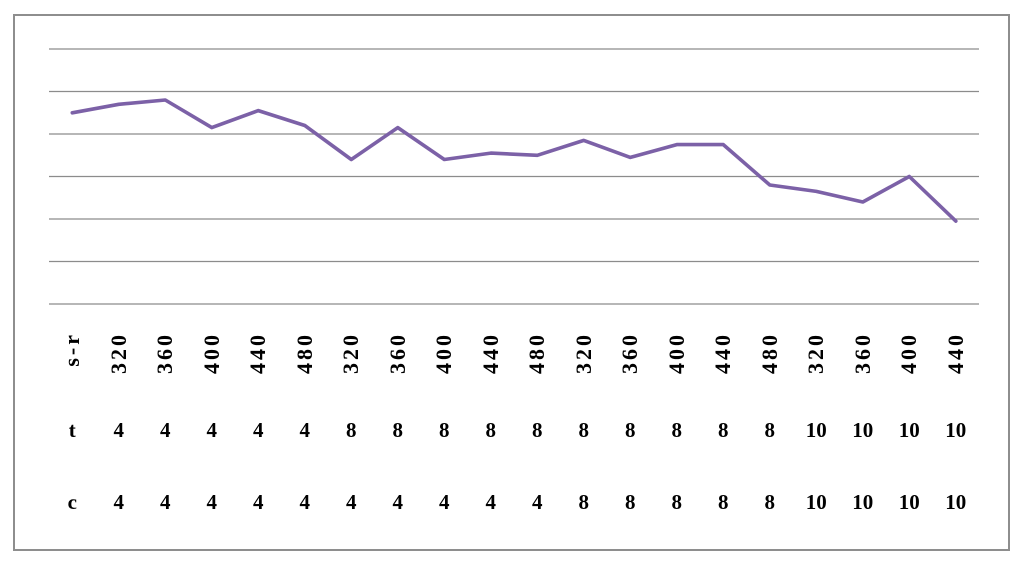  I want to click on axis-label-c-header: c, so click(72, 505).